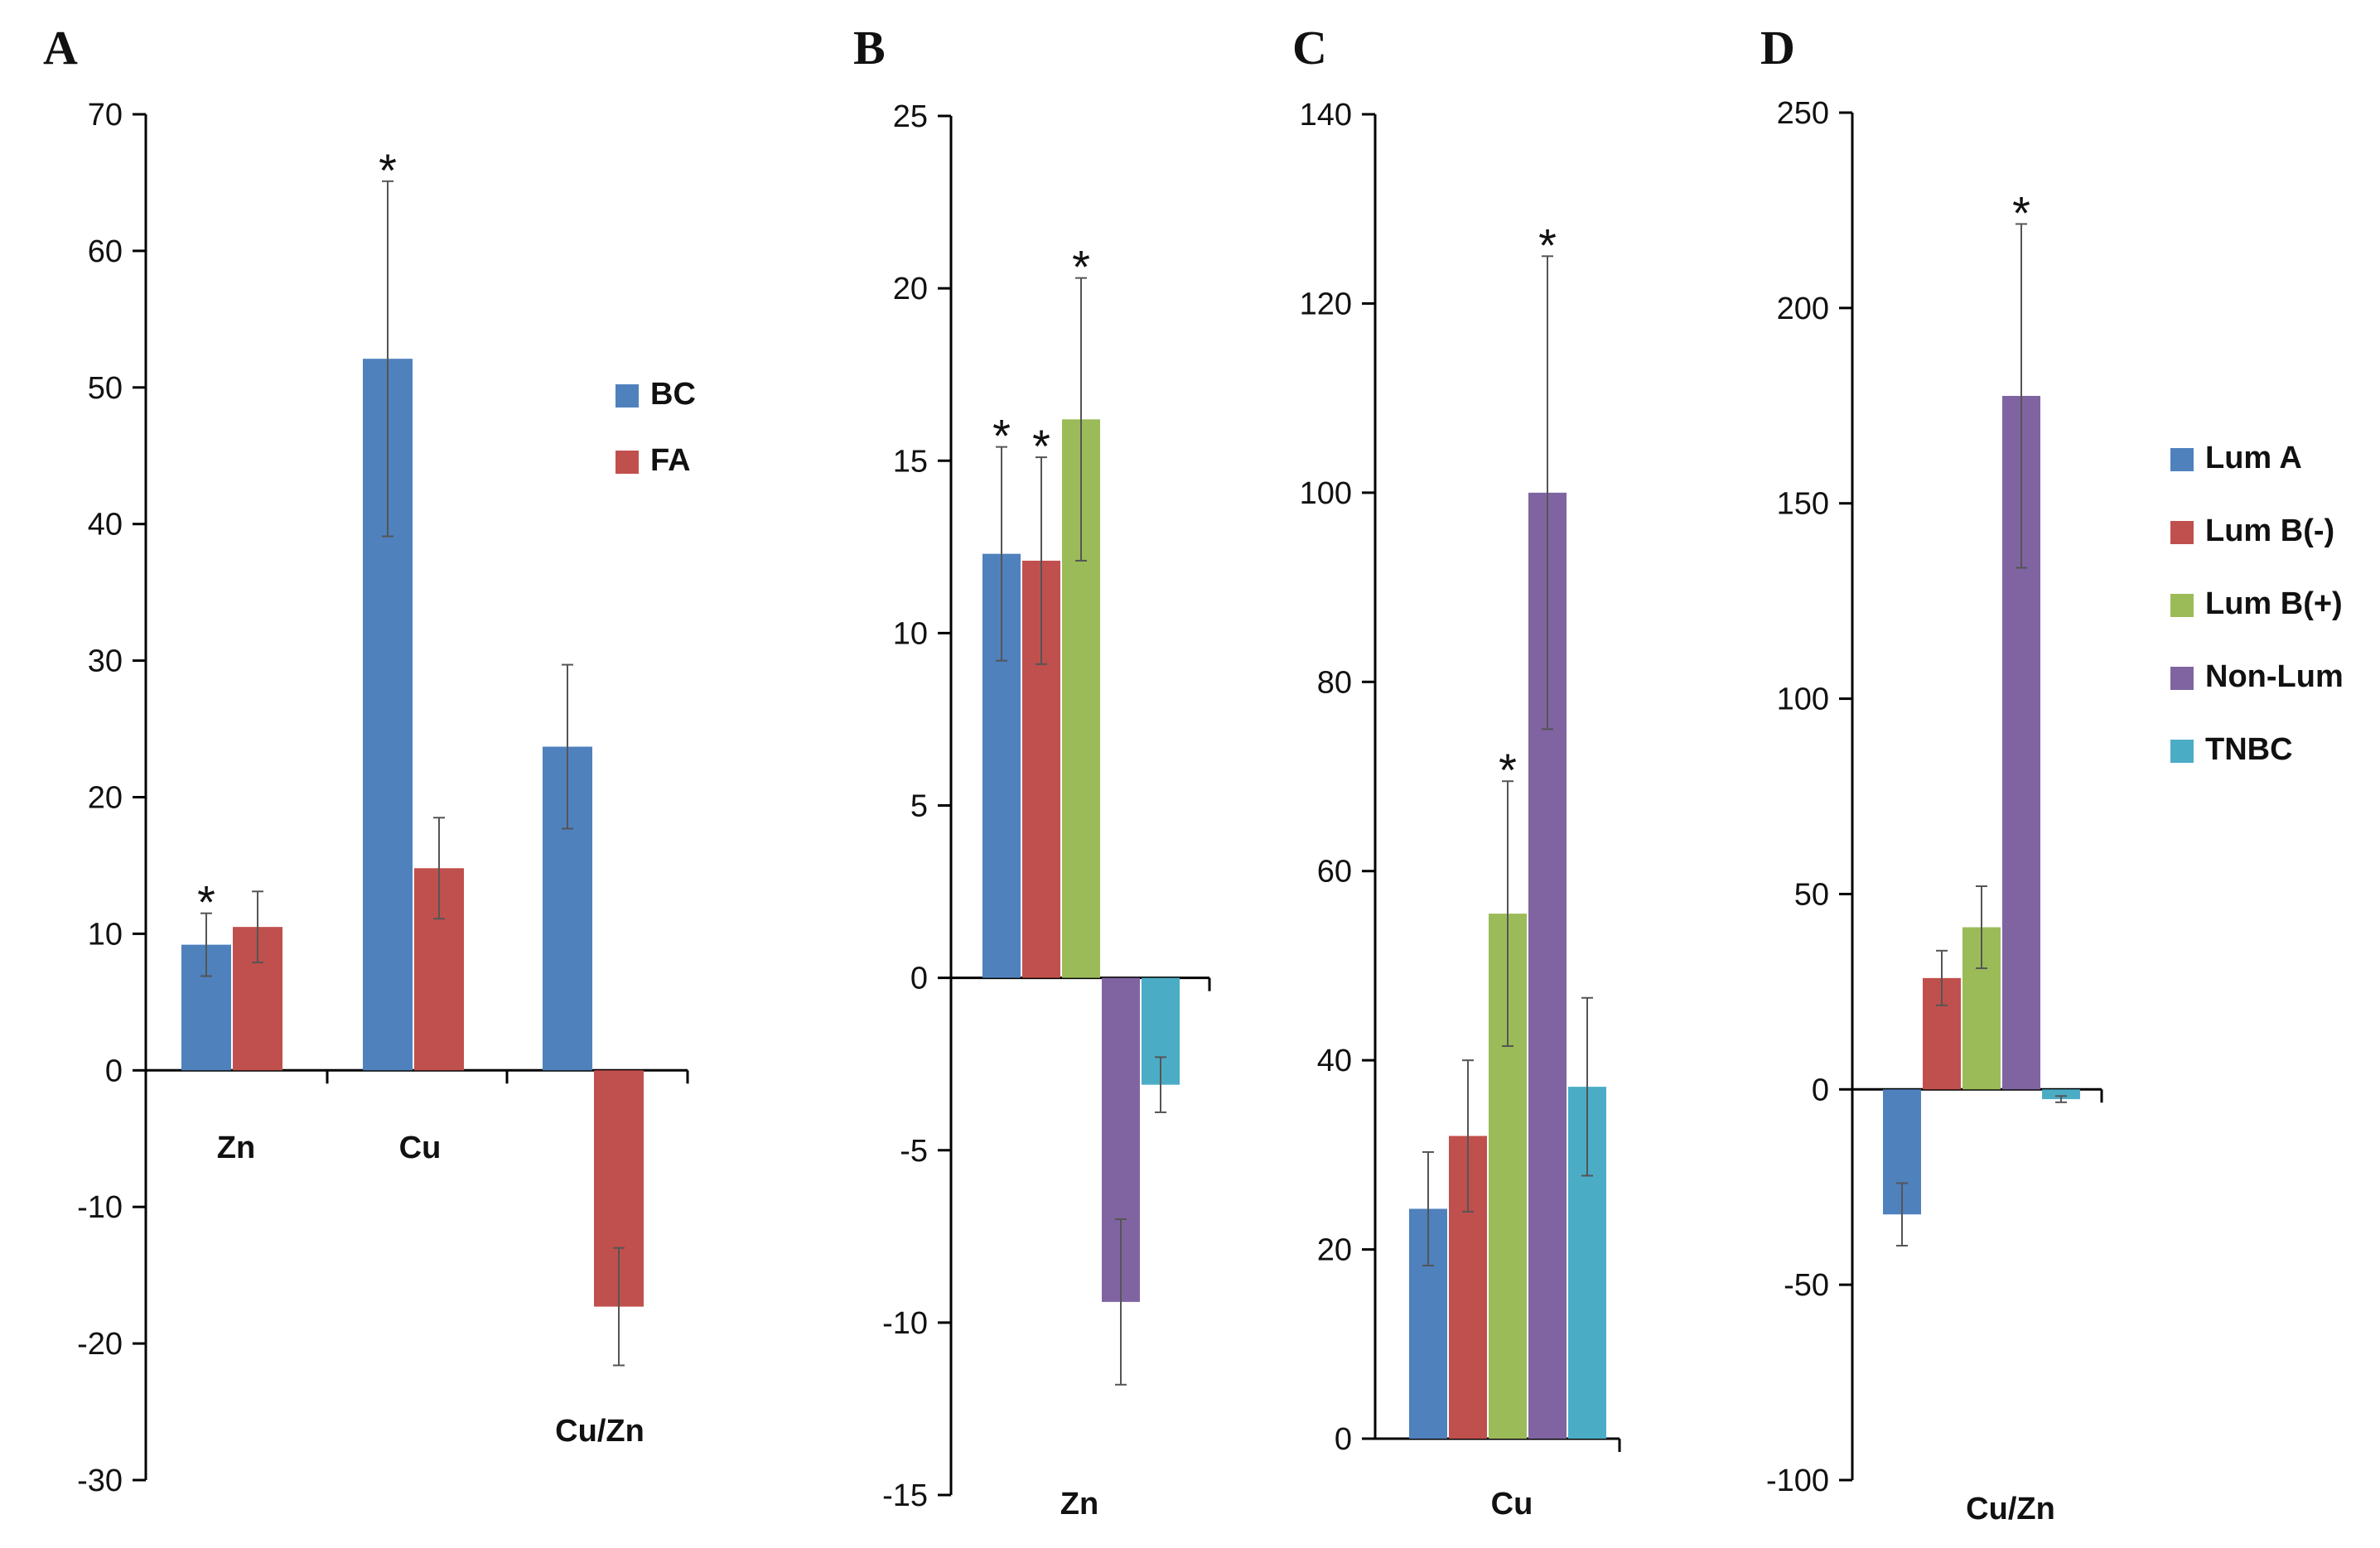 The width and height of the screenshot is (2380, 1548). What do you see at coordinates (919, 806) in the screenshot?
I see `y-tick-label: 5` at bounding box center [919, 806].